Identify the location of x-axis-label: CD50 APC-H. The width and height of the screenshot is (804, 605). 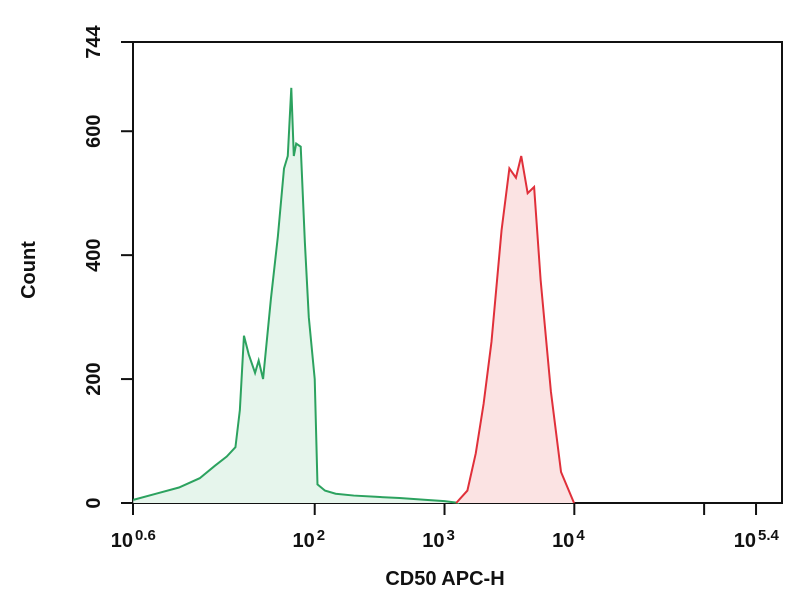
(444, 579).